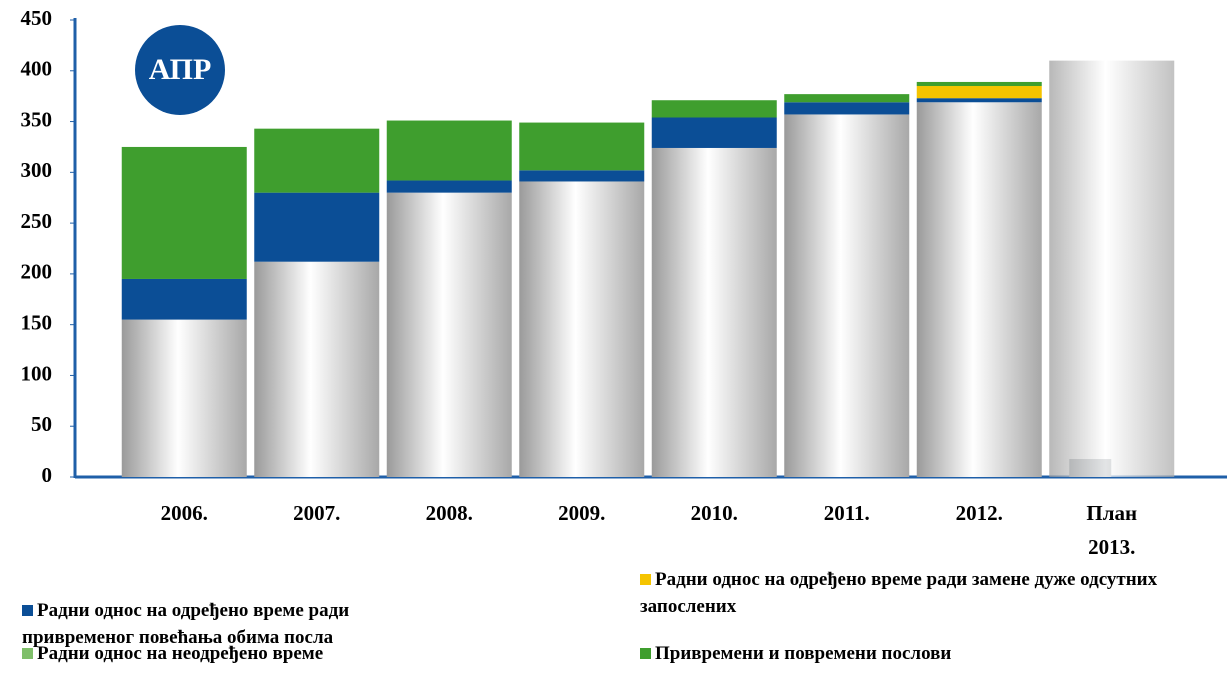  What do you see at coordinates (37, 170) in the screenshot?
I see `y-tick-label: 300` at bounding box center [37, 170].